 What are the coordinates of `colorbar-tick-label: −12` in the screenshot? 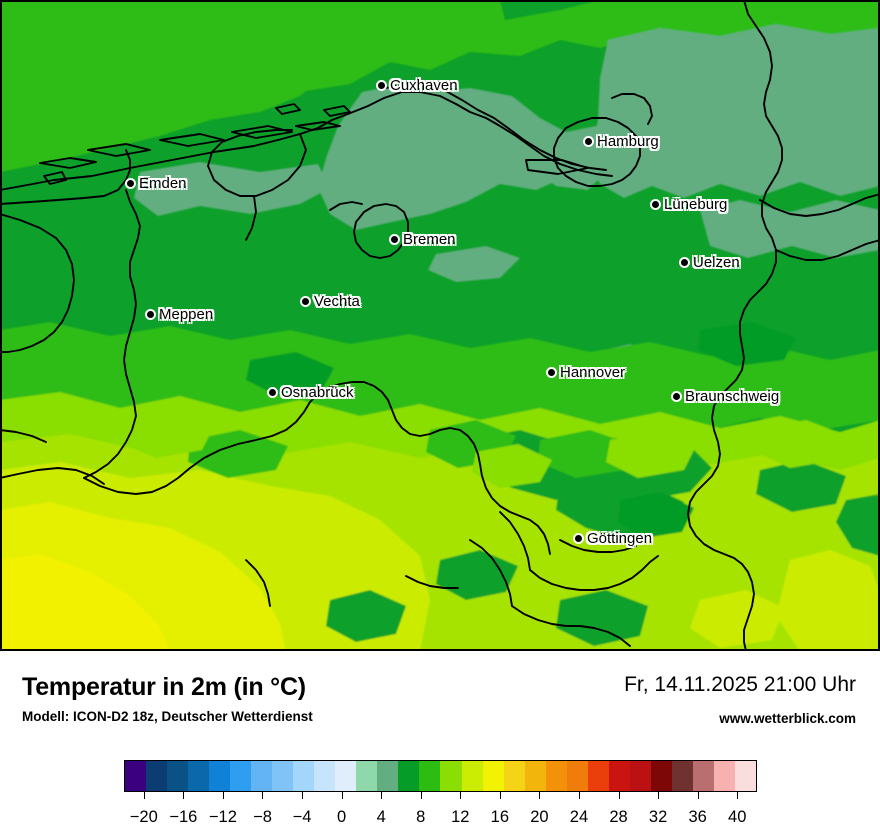 It's located at (222, 817).